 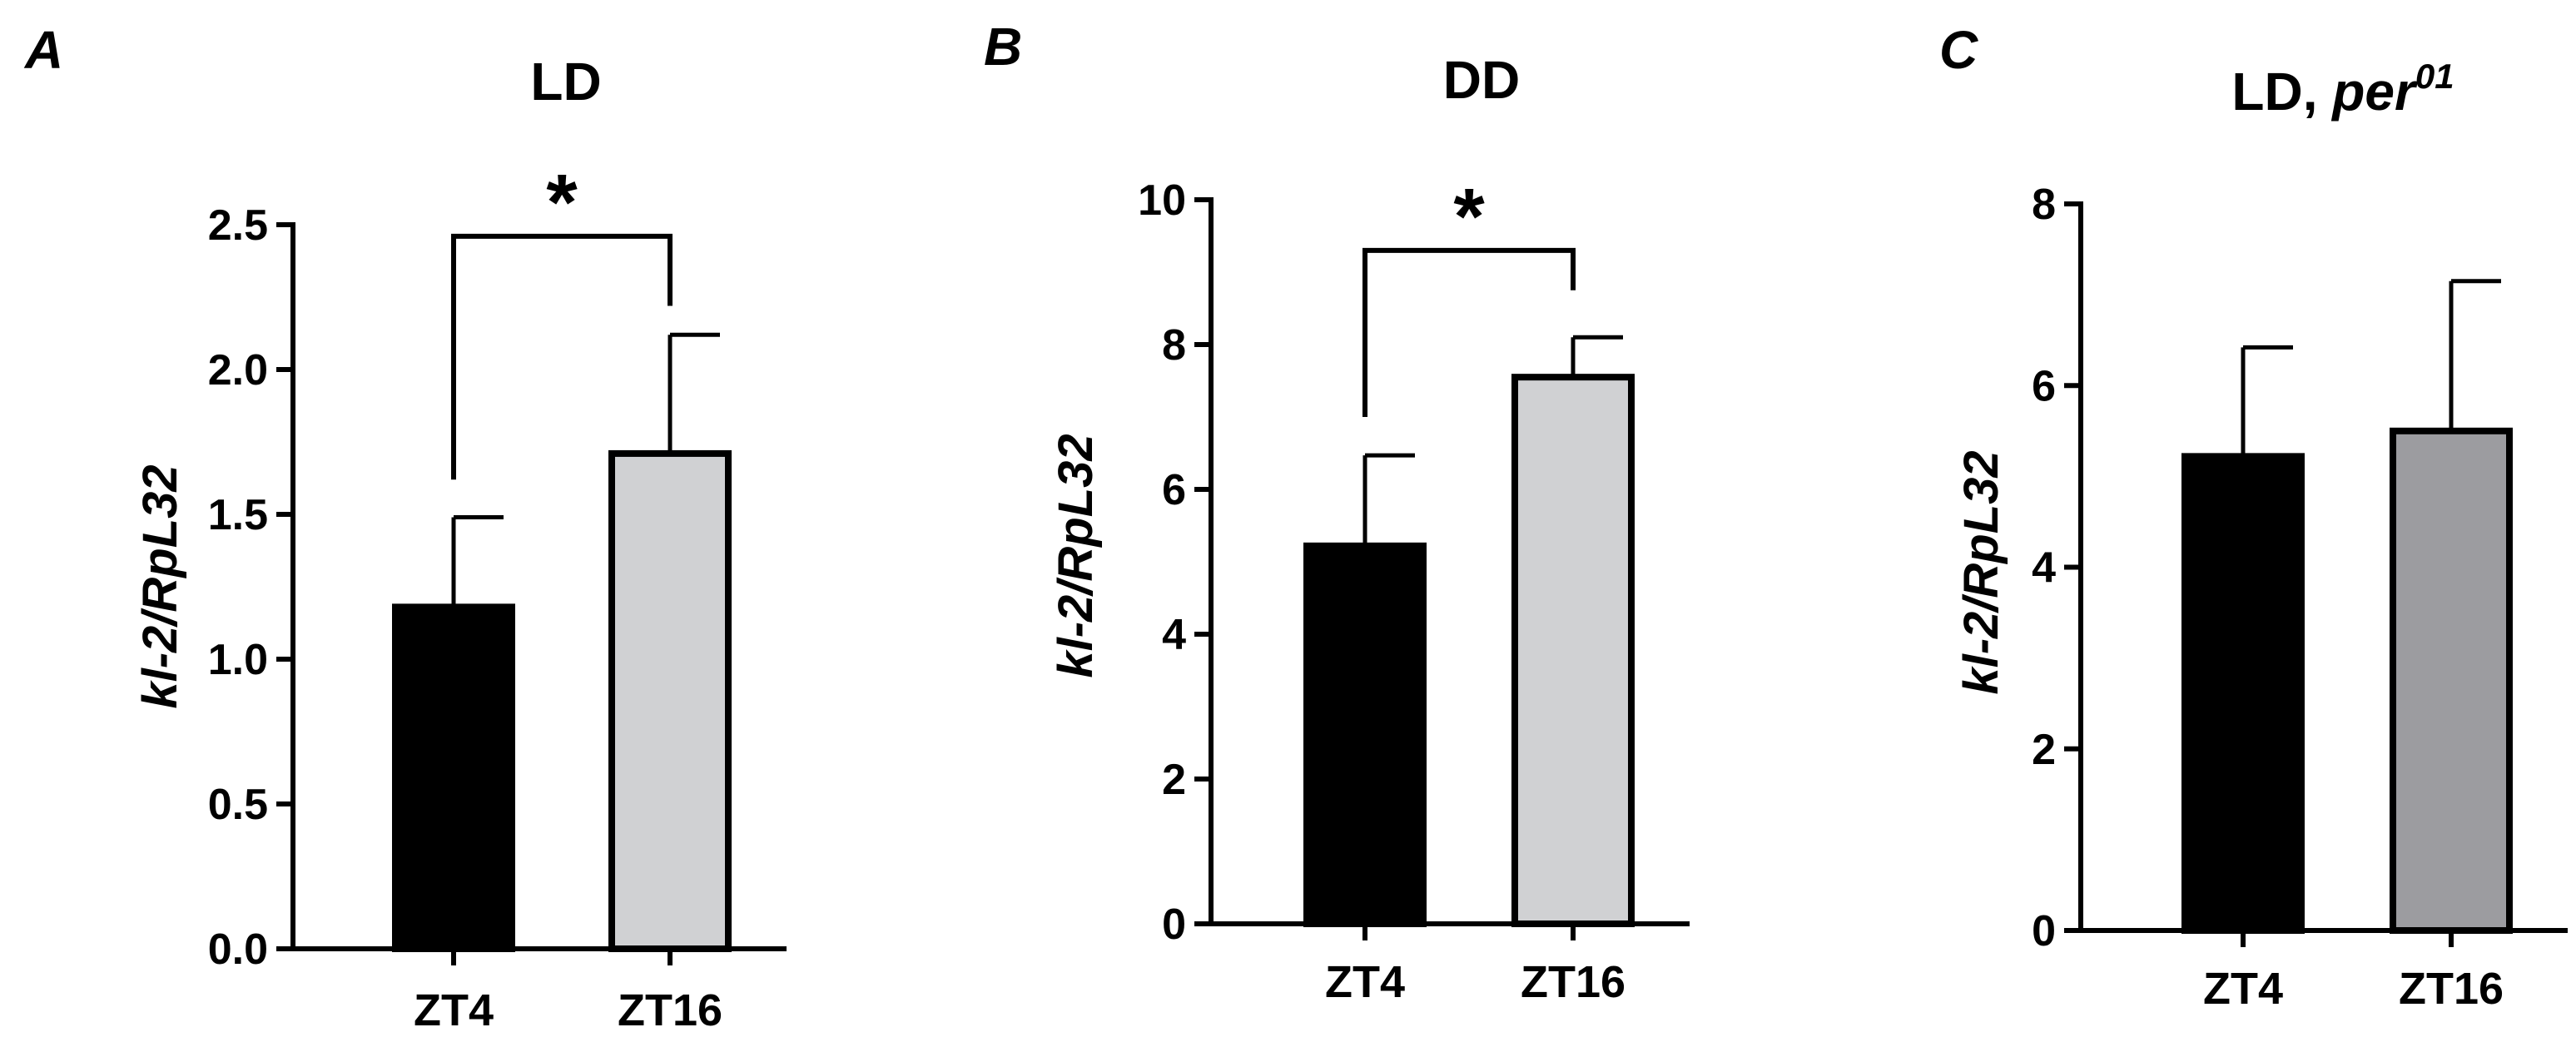 What do you see at coordinates (1981, 572) in the screenshot?
I see `panel-c-y-axis-label: kl-2/RpL32` at bounding box center [1981, 572].